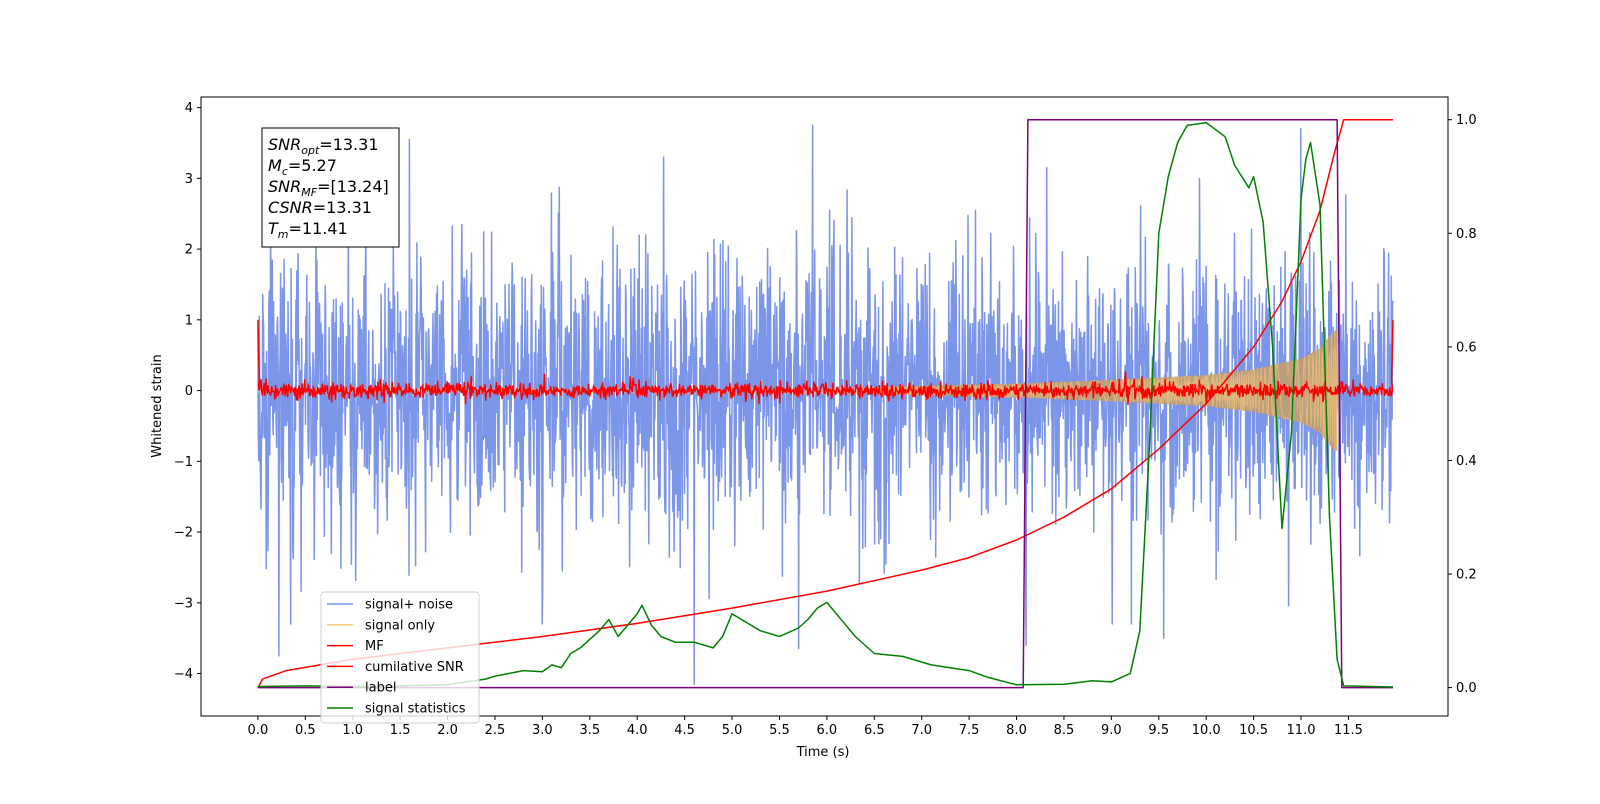  What do you see at coordinates (414, 667) in the screenshot?
I see `legend-label: cumilative SNR` at bounding box center [414, 667].